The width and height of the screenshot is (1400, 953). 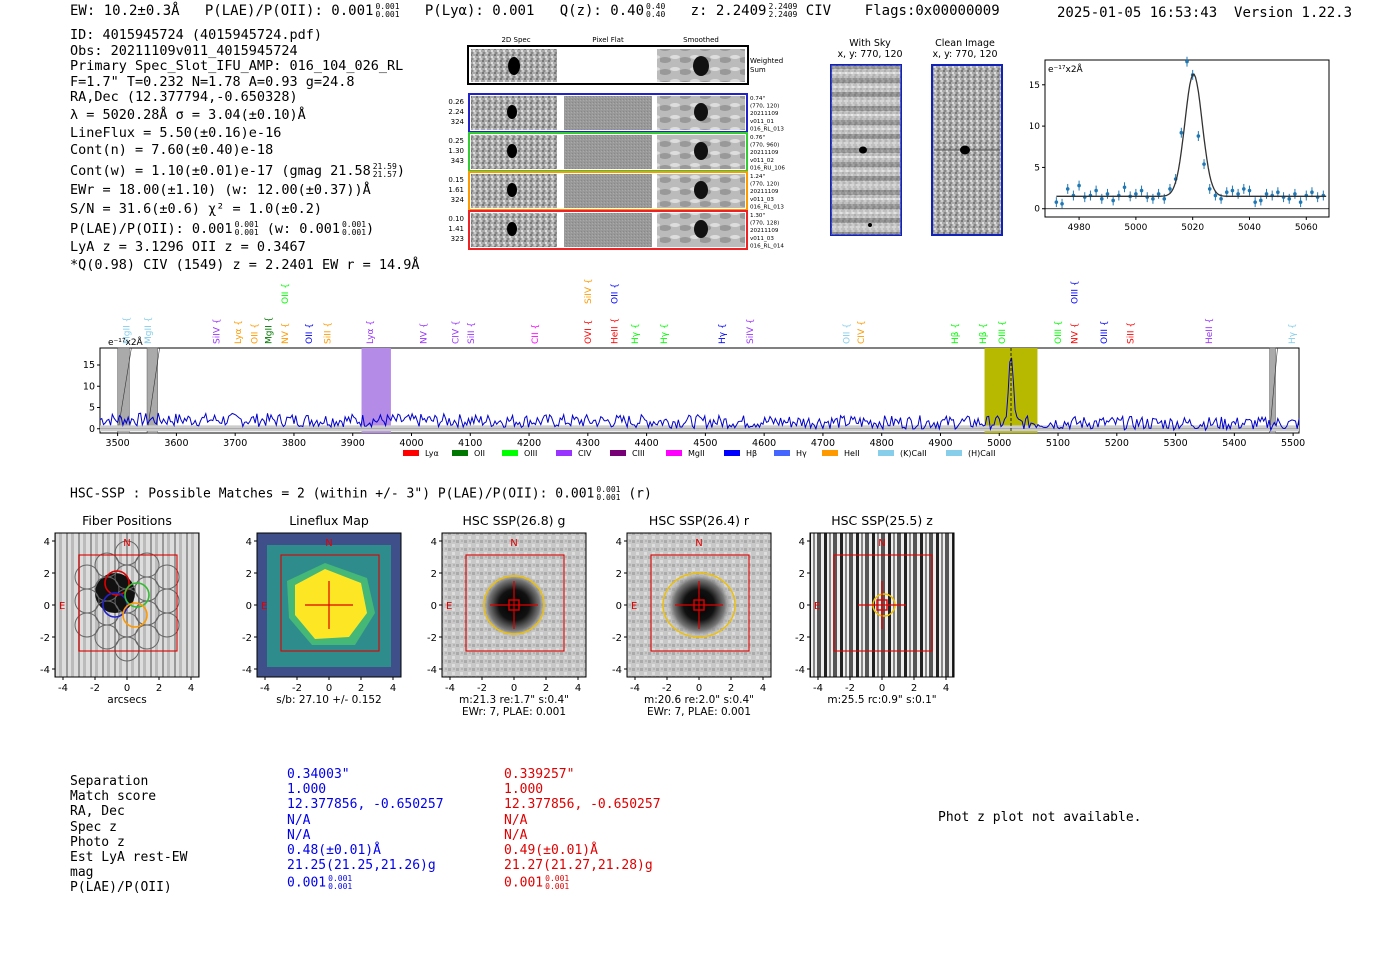 What do you see at coordinates (97, 812) in the screenshot?
I see `match-row-label: RA, Dec` at bounding box center [97, 812].